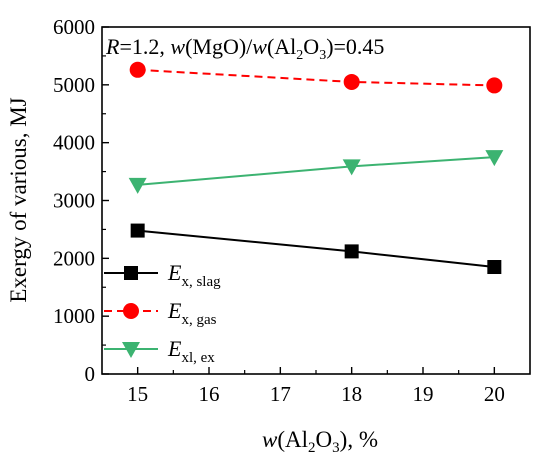 The height and width of the screenshot is (462, 550). What do you see at coordinates (259, 46) in the screenshot?
I see `annot-w2: w` at bounding box center [259, 46].